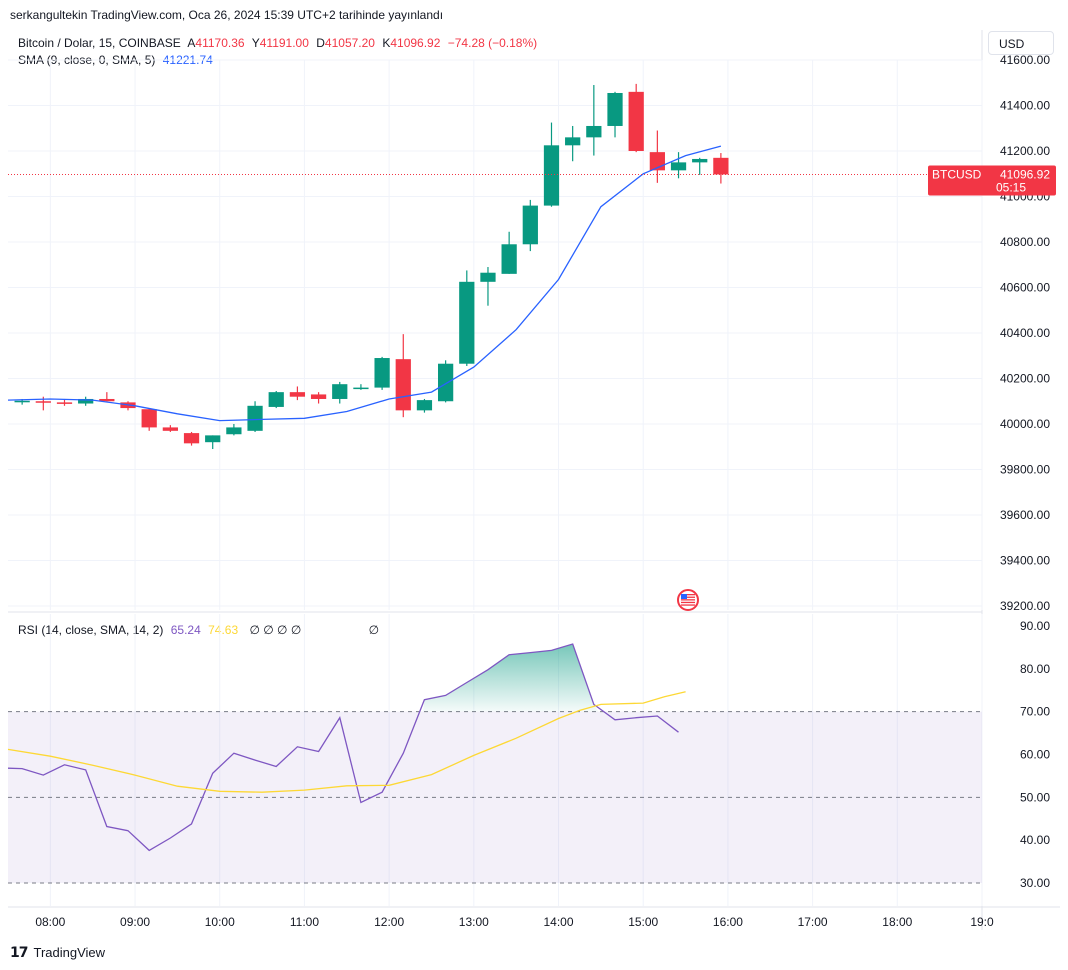  Describe the element at coordinates (1025, 242) in the screenshot. I see `price-tick-label: 40800.00` at that location.